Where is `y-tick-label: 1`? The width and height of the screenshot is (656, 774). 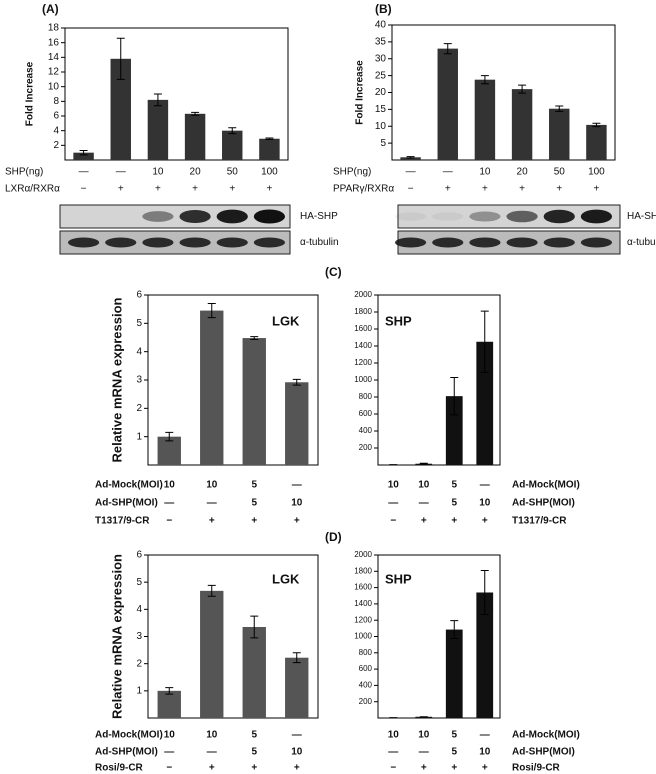 y-tick-label: 1 is located at coordinates (139, 690).